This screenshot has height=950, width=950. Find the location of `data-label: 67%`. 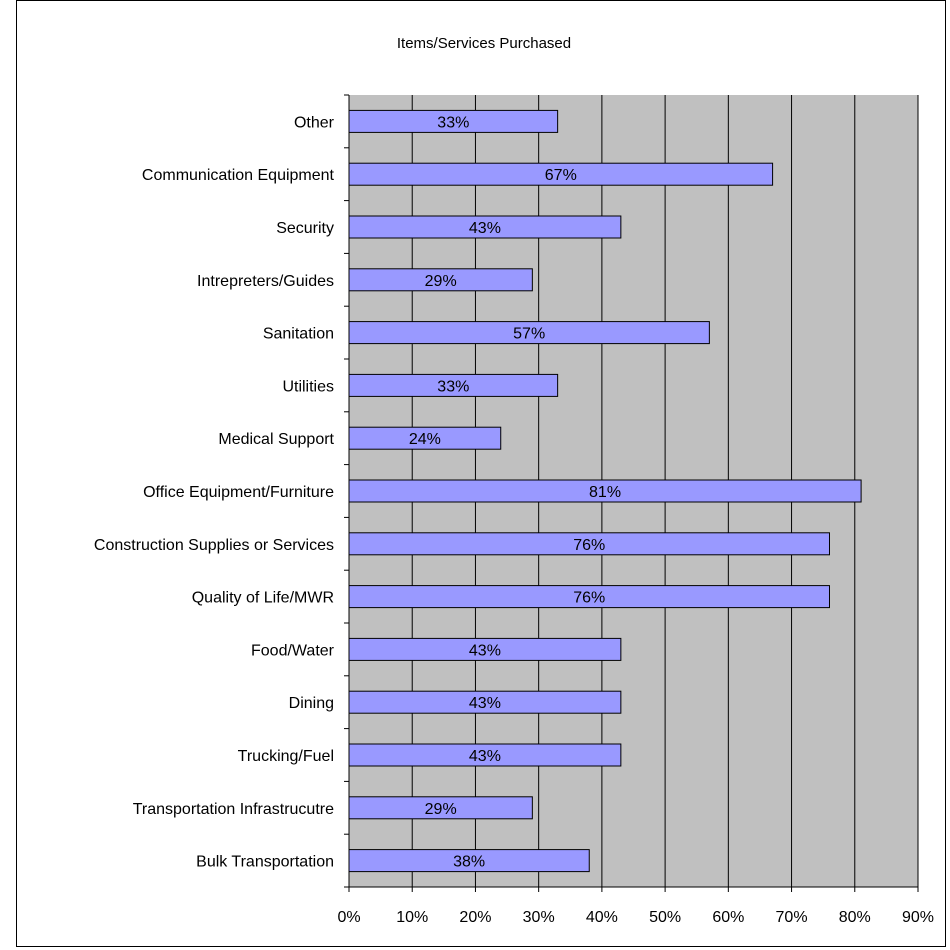

data-label: 67% is located at coordinates (561, 175).